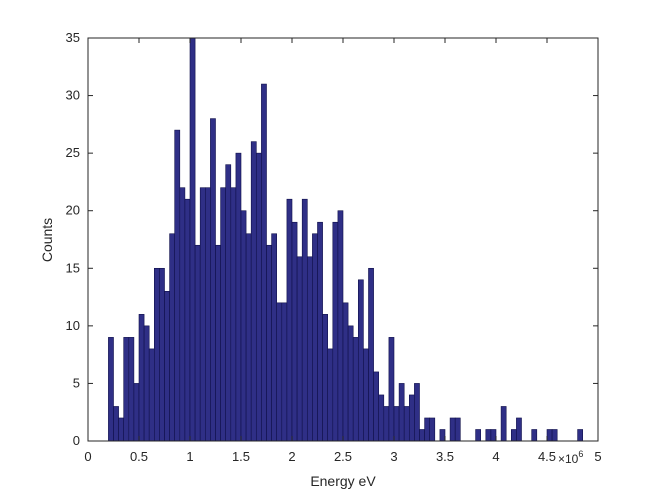 This screenshot has height=500, width=660. Describe the element at coordinates (76, 382) in the screenshot. I see `y-tick-label: 5` at that location.